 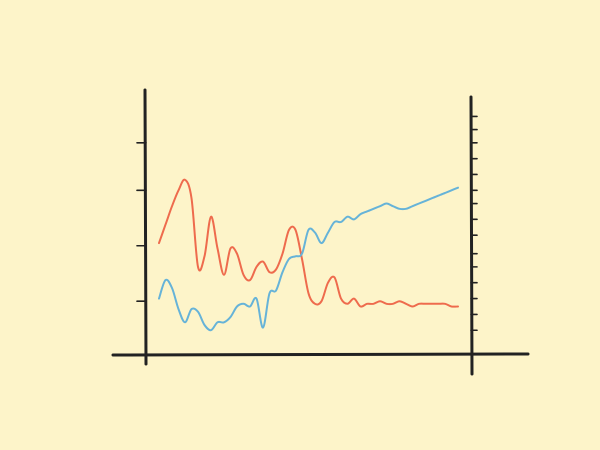 What do you see at coordinates (141, 222) in the screenshot?
I see `left-axis-ticks` at bounding box center [141, 222].